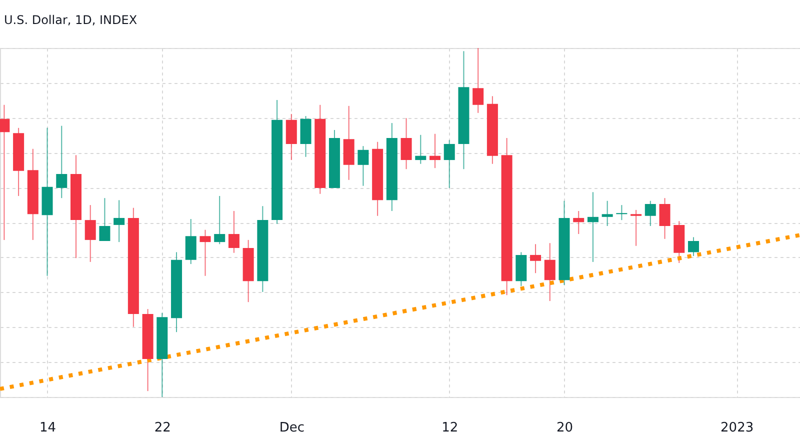 Image resolution: width=800 pixels, height=445 pixels. I want to click on x-tick-label: 20, so click(565, 428).